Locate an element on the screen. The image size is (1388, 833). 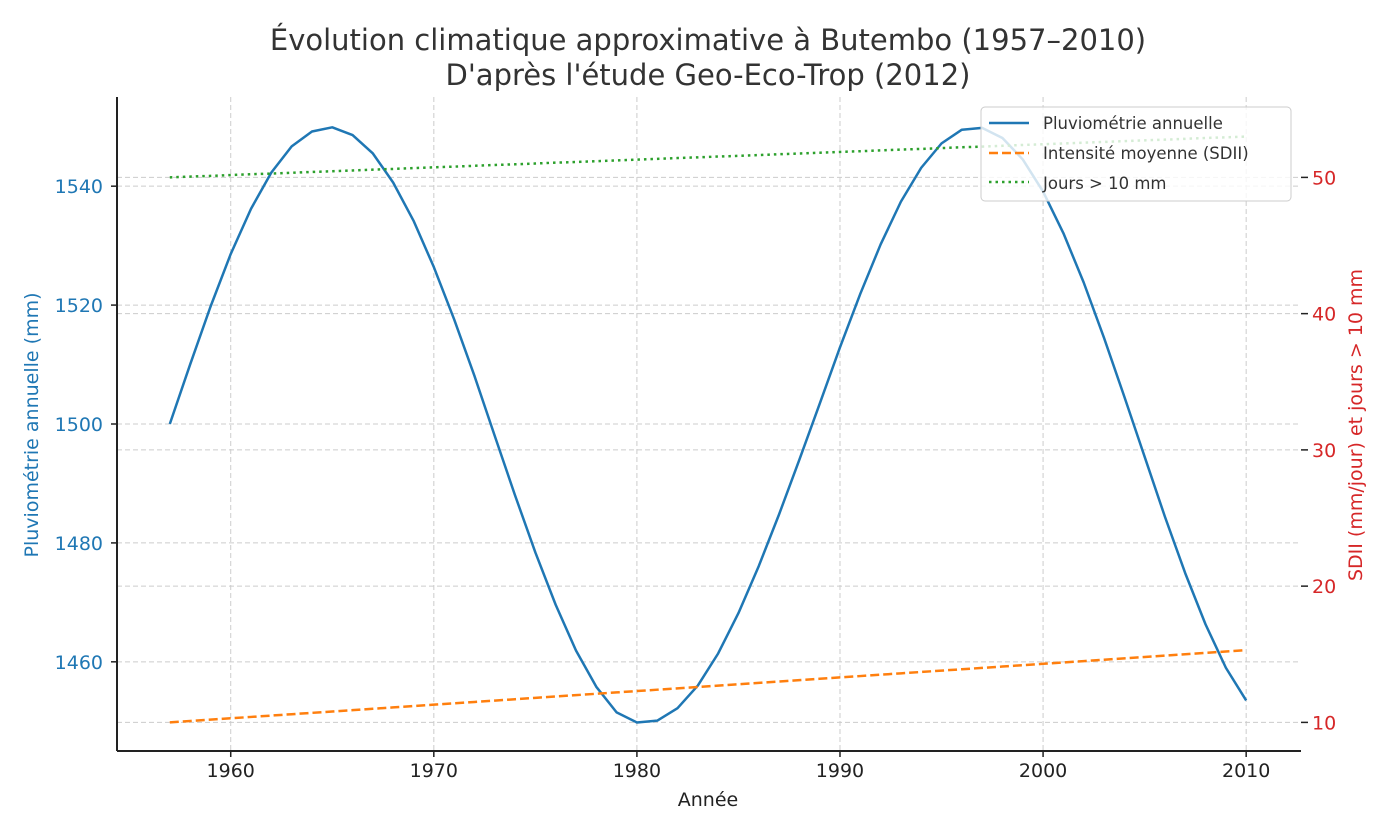
right-y-axis-label: SDII (mm/jour) et jours > 10 mm is located at coordinates (1356, 425).